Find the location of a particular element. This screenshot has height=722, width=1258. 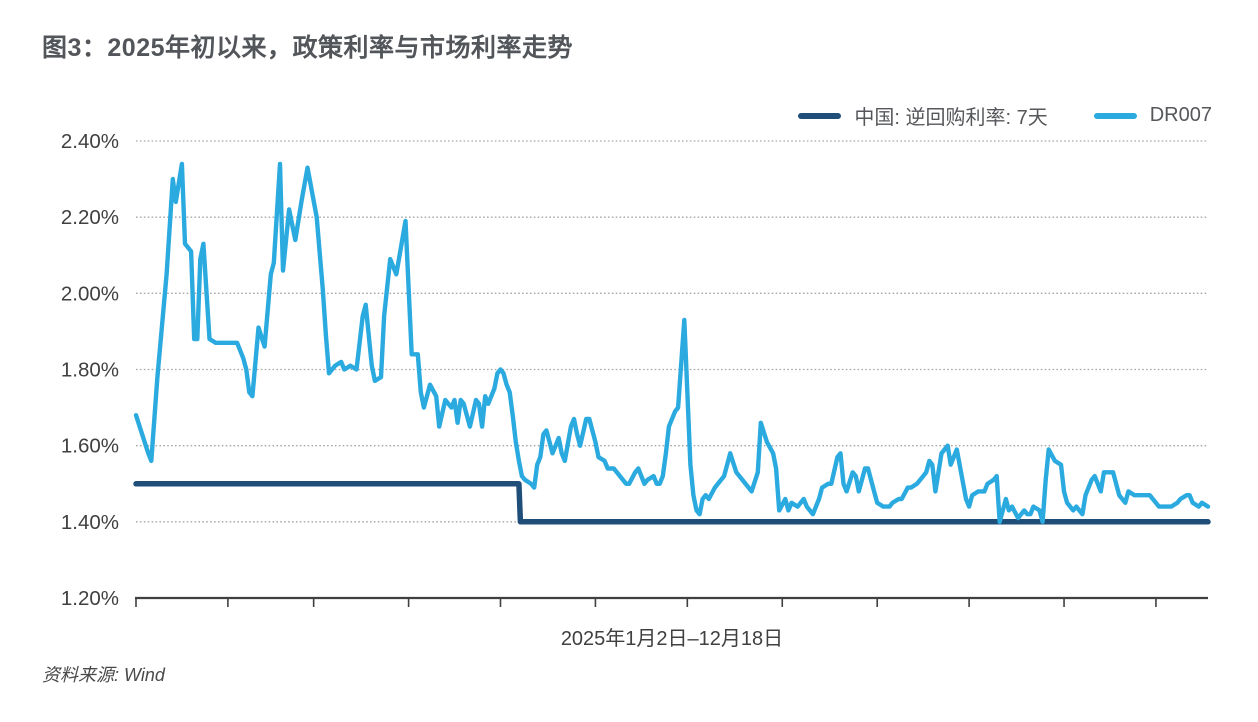

legend-item-policy-rate: 中国: 逆回购利率: 7天 is located at coordinates (923, 115).